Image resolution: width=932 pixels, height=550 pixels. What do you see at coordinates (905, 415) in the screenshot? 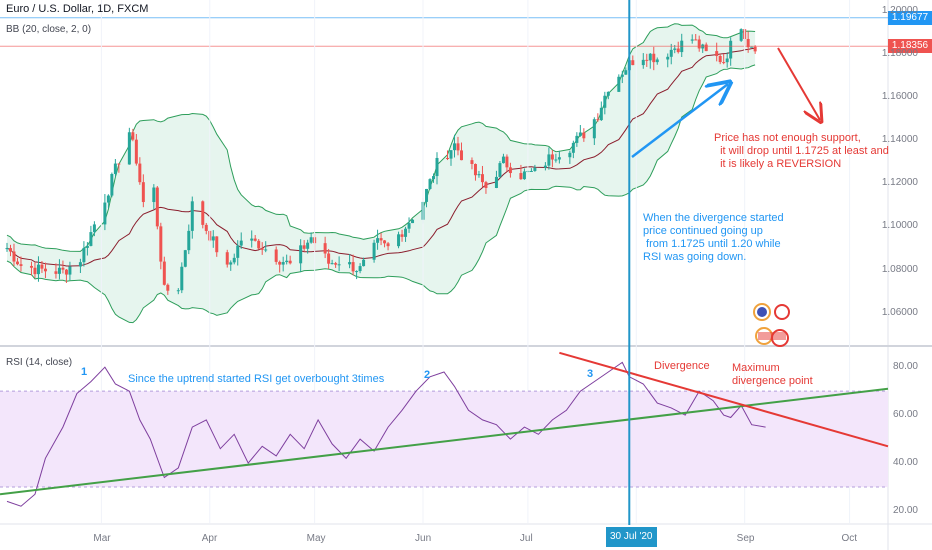
I see `rsi-tick-label: 60.00` at bounding box center [905, 415].